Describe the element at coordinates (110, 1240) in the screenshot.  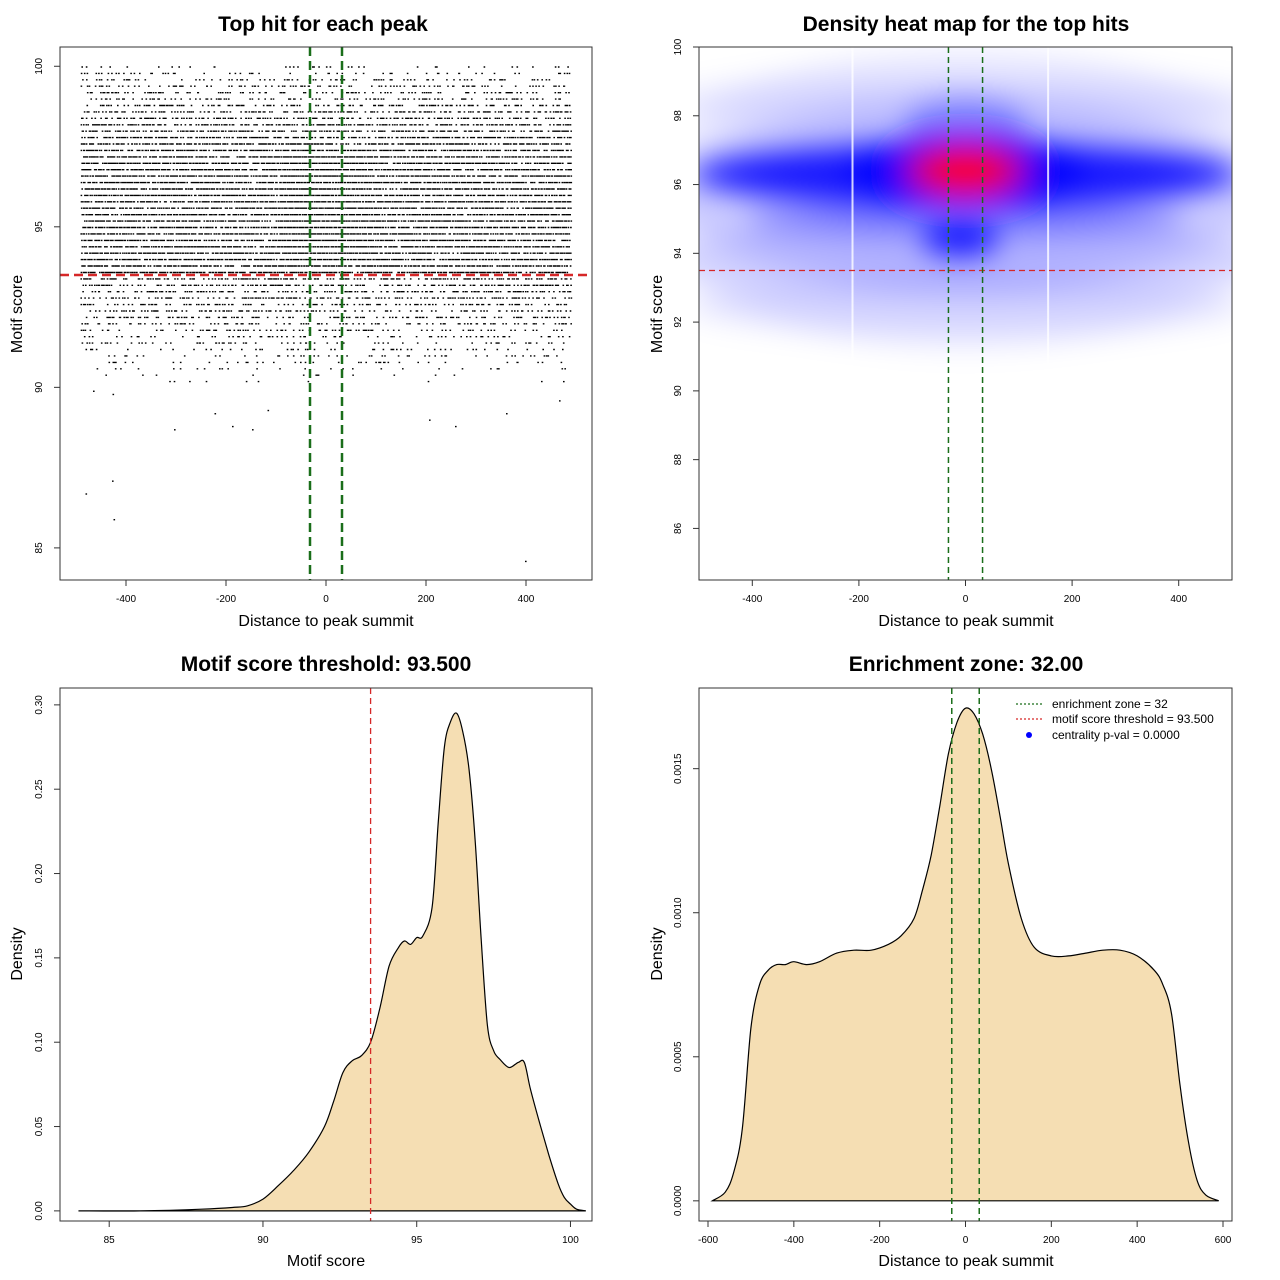
I see `score-density-x-tick-label: 85` at that location.